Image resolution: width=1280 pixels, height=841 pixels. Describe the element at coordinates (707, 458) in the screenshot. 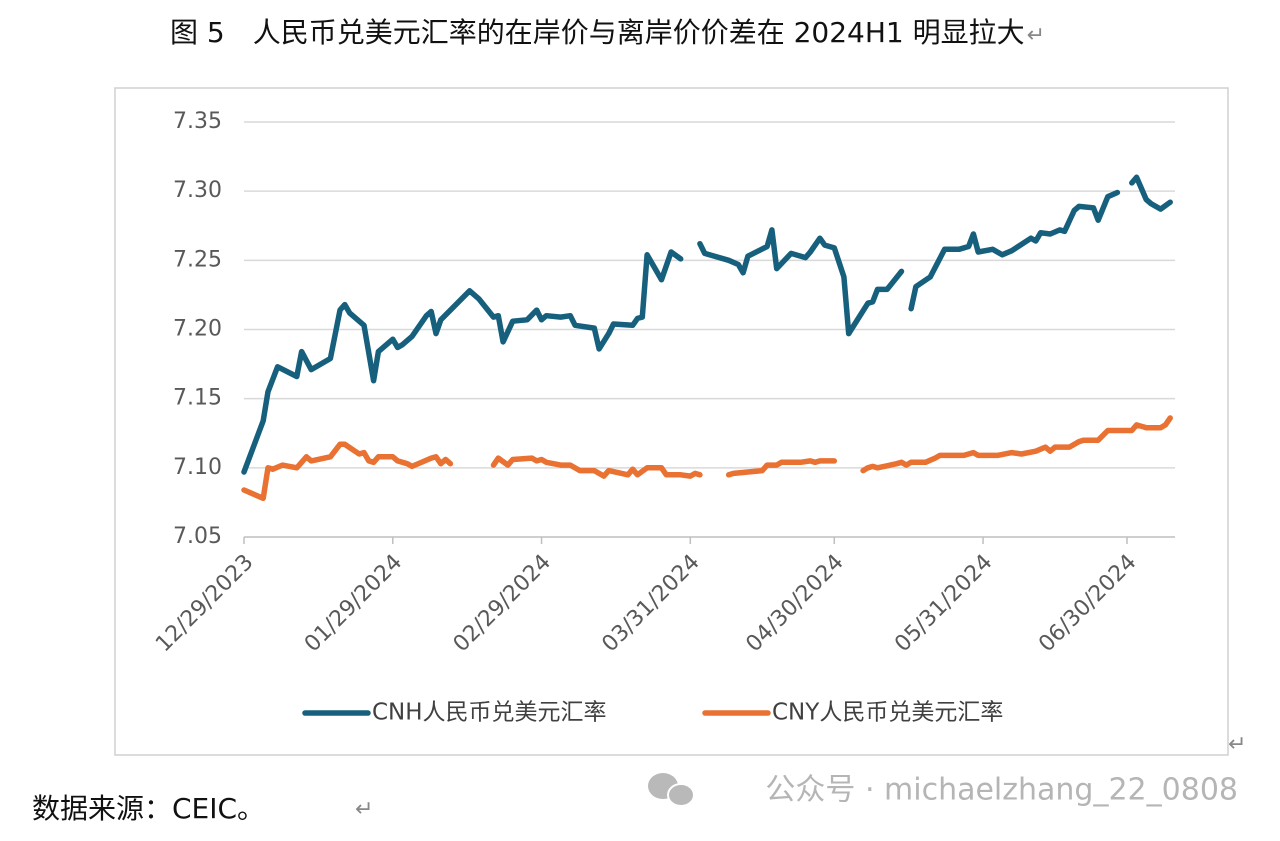

I see `series-line` at that location.